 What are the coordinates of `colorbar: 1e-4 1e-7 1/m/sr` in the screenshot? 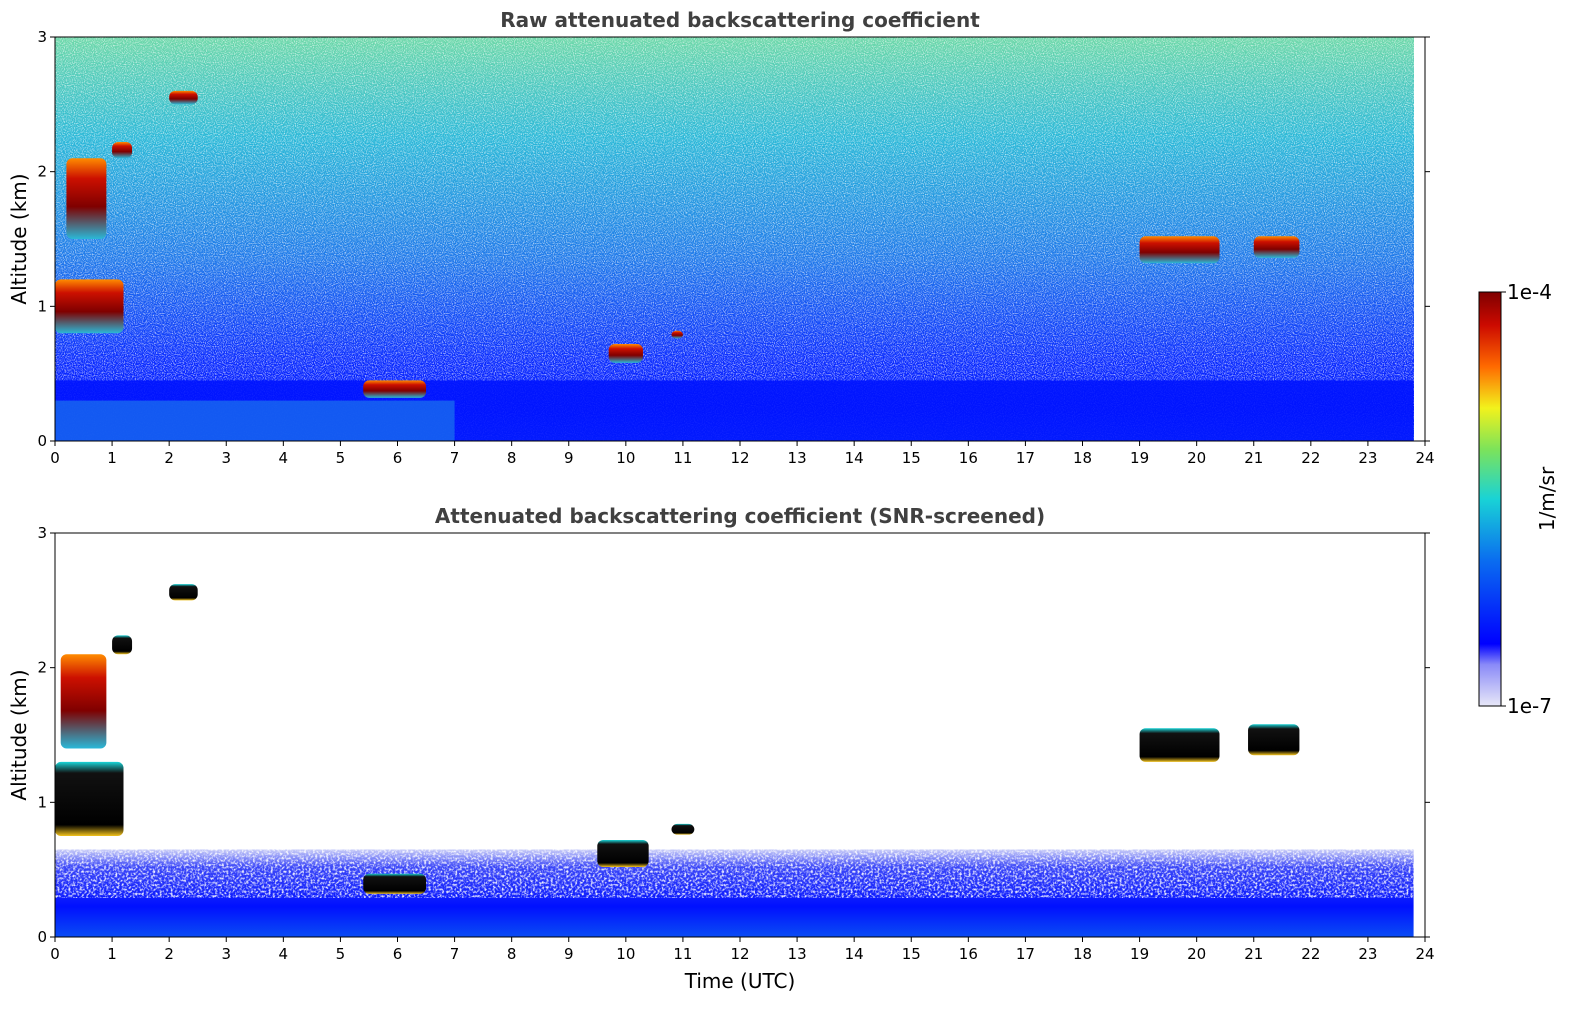 It's located at (1518, 499).